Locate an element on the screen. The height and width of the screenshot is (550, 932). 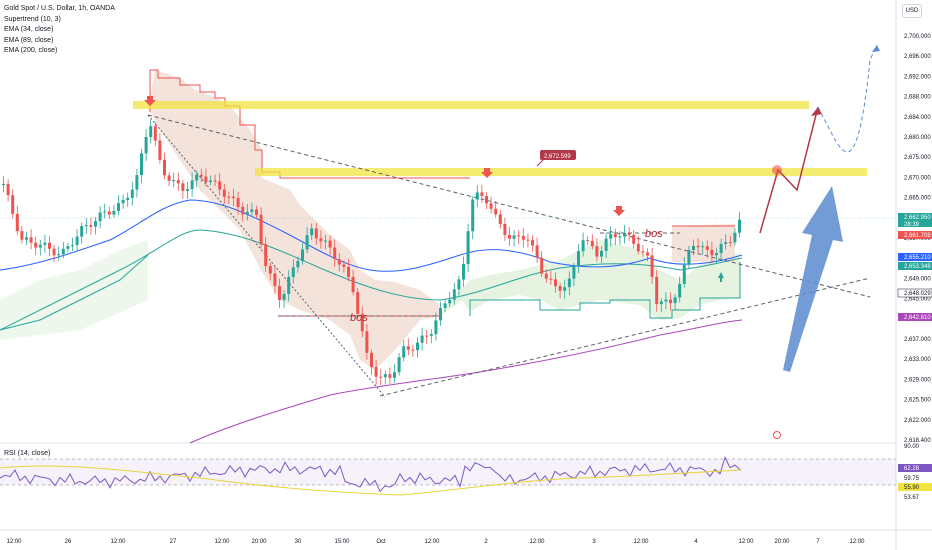
resistance-zone-upper is located at coordinates (471, 105).